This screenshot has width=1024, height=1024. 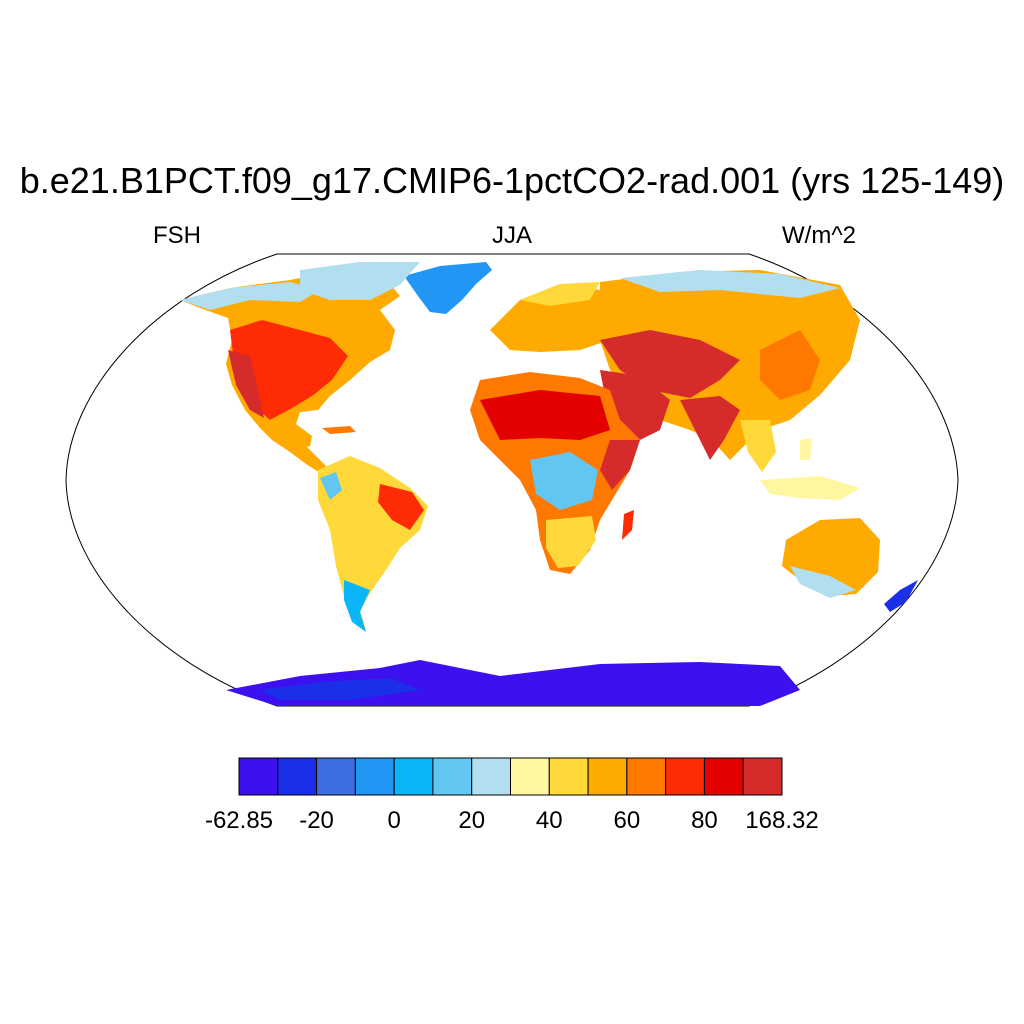 I want to click on indonesia, so click(x=810, y=488).